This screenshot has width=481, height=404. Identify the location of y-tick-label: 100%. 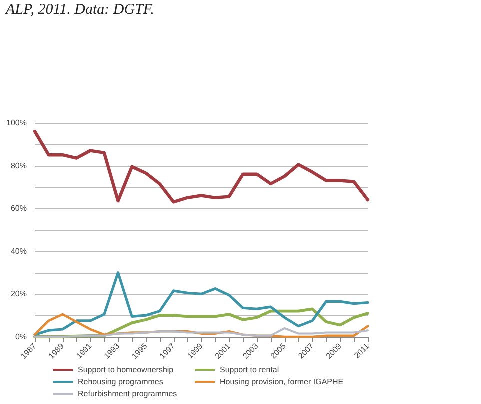
(16, 123).